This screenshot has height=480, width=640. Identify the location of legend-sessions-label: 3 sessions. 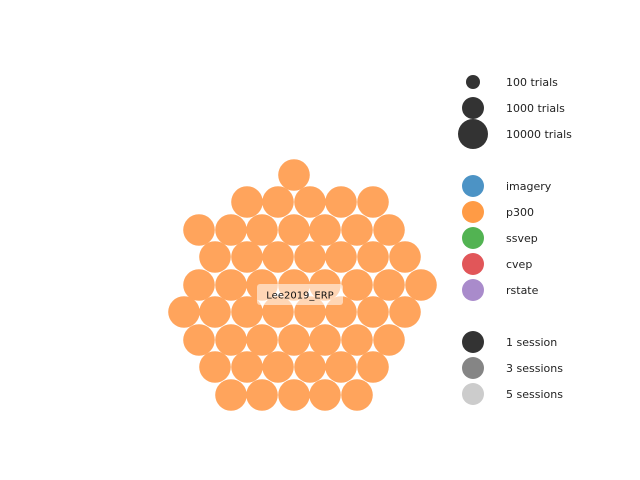
(534, 368).